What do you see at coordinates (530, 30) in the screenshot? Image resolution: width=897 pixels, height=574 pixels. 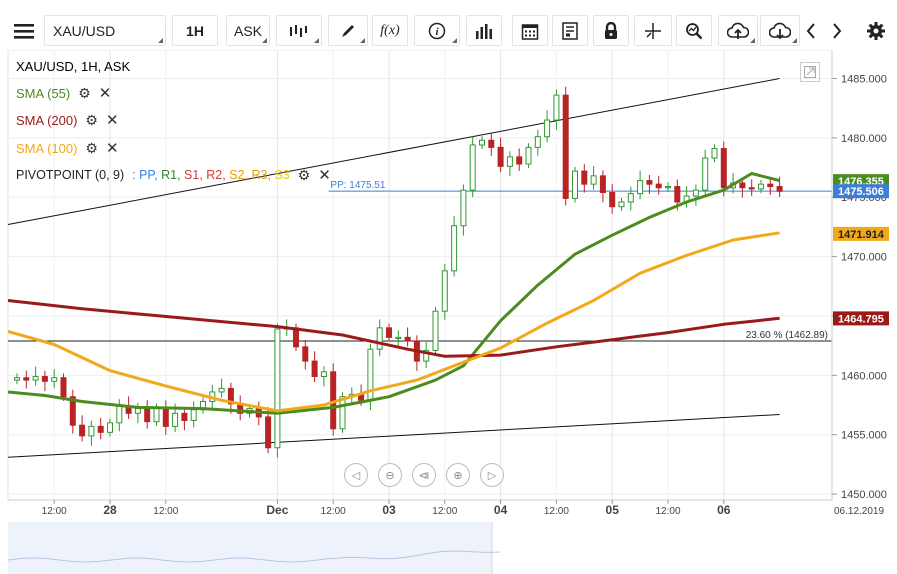 I see `calendar-button` at bounding box center [530, 30].